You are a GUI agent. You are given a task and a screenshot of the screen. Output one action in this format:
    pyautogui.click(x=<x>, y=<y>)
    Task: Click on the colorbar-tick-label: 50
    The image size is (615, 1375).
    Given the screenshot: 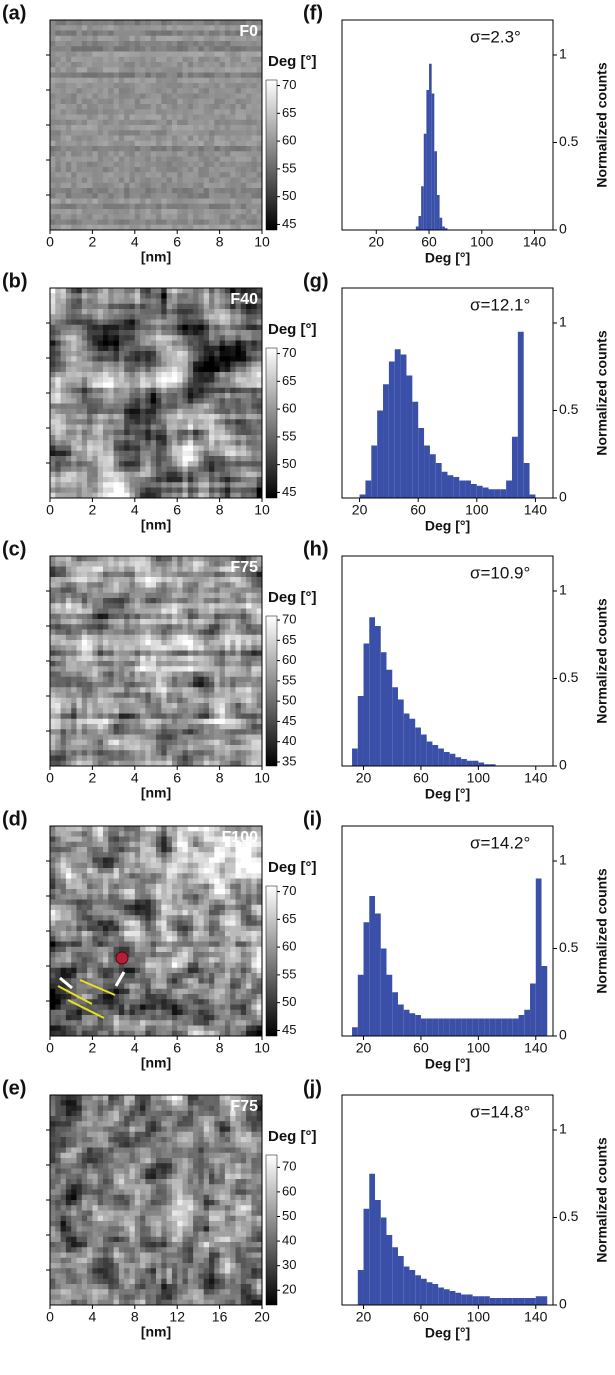 What is the action you would take?
    pyautogui.click(x=289, y=195)
    